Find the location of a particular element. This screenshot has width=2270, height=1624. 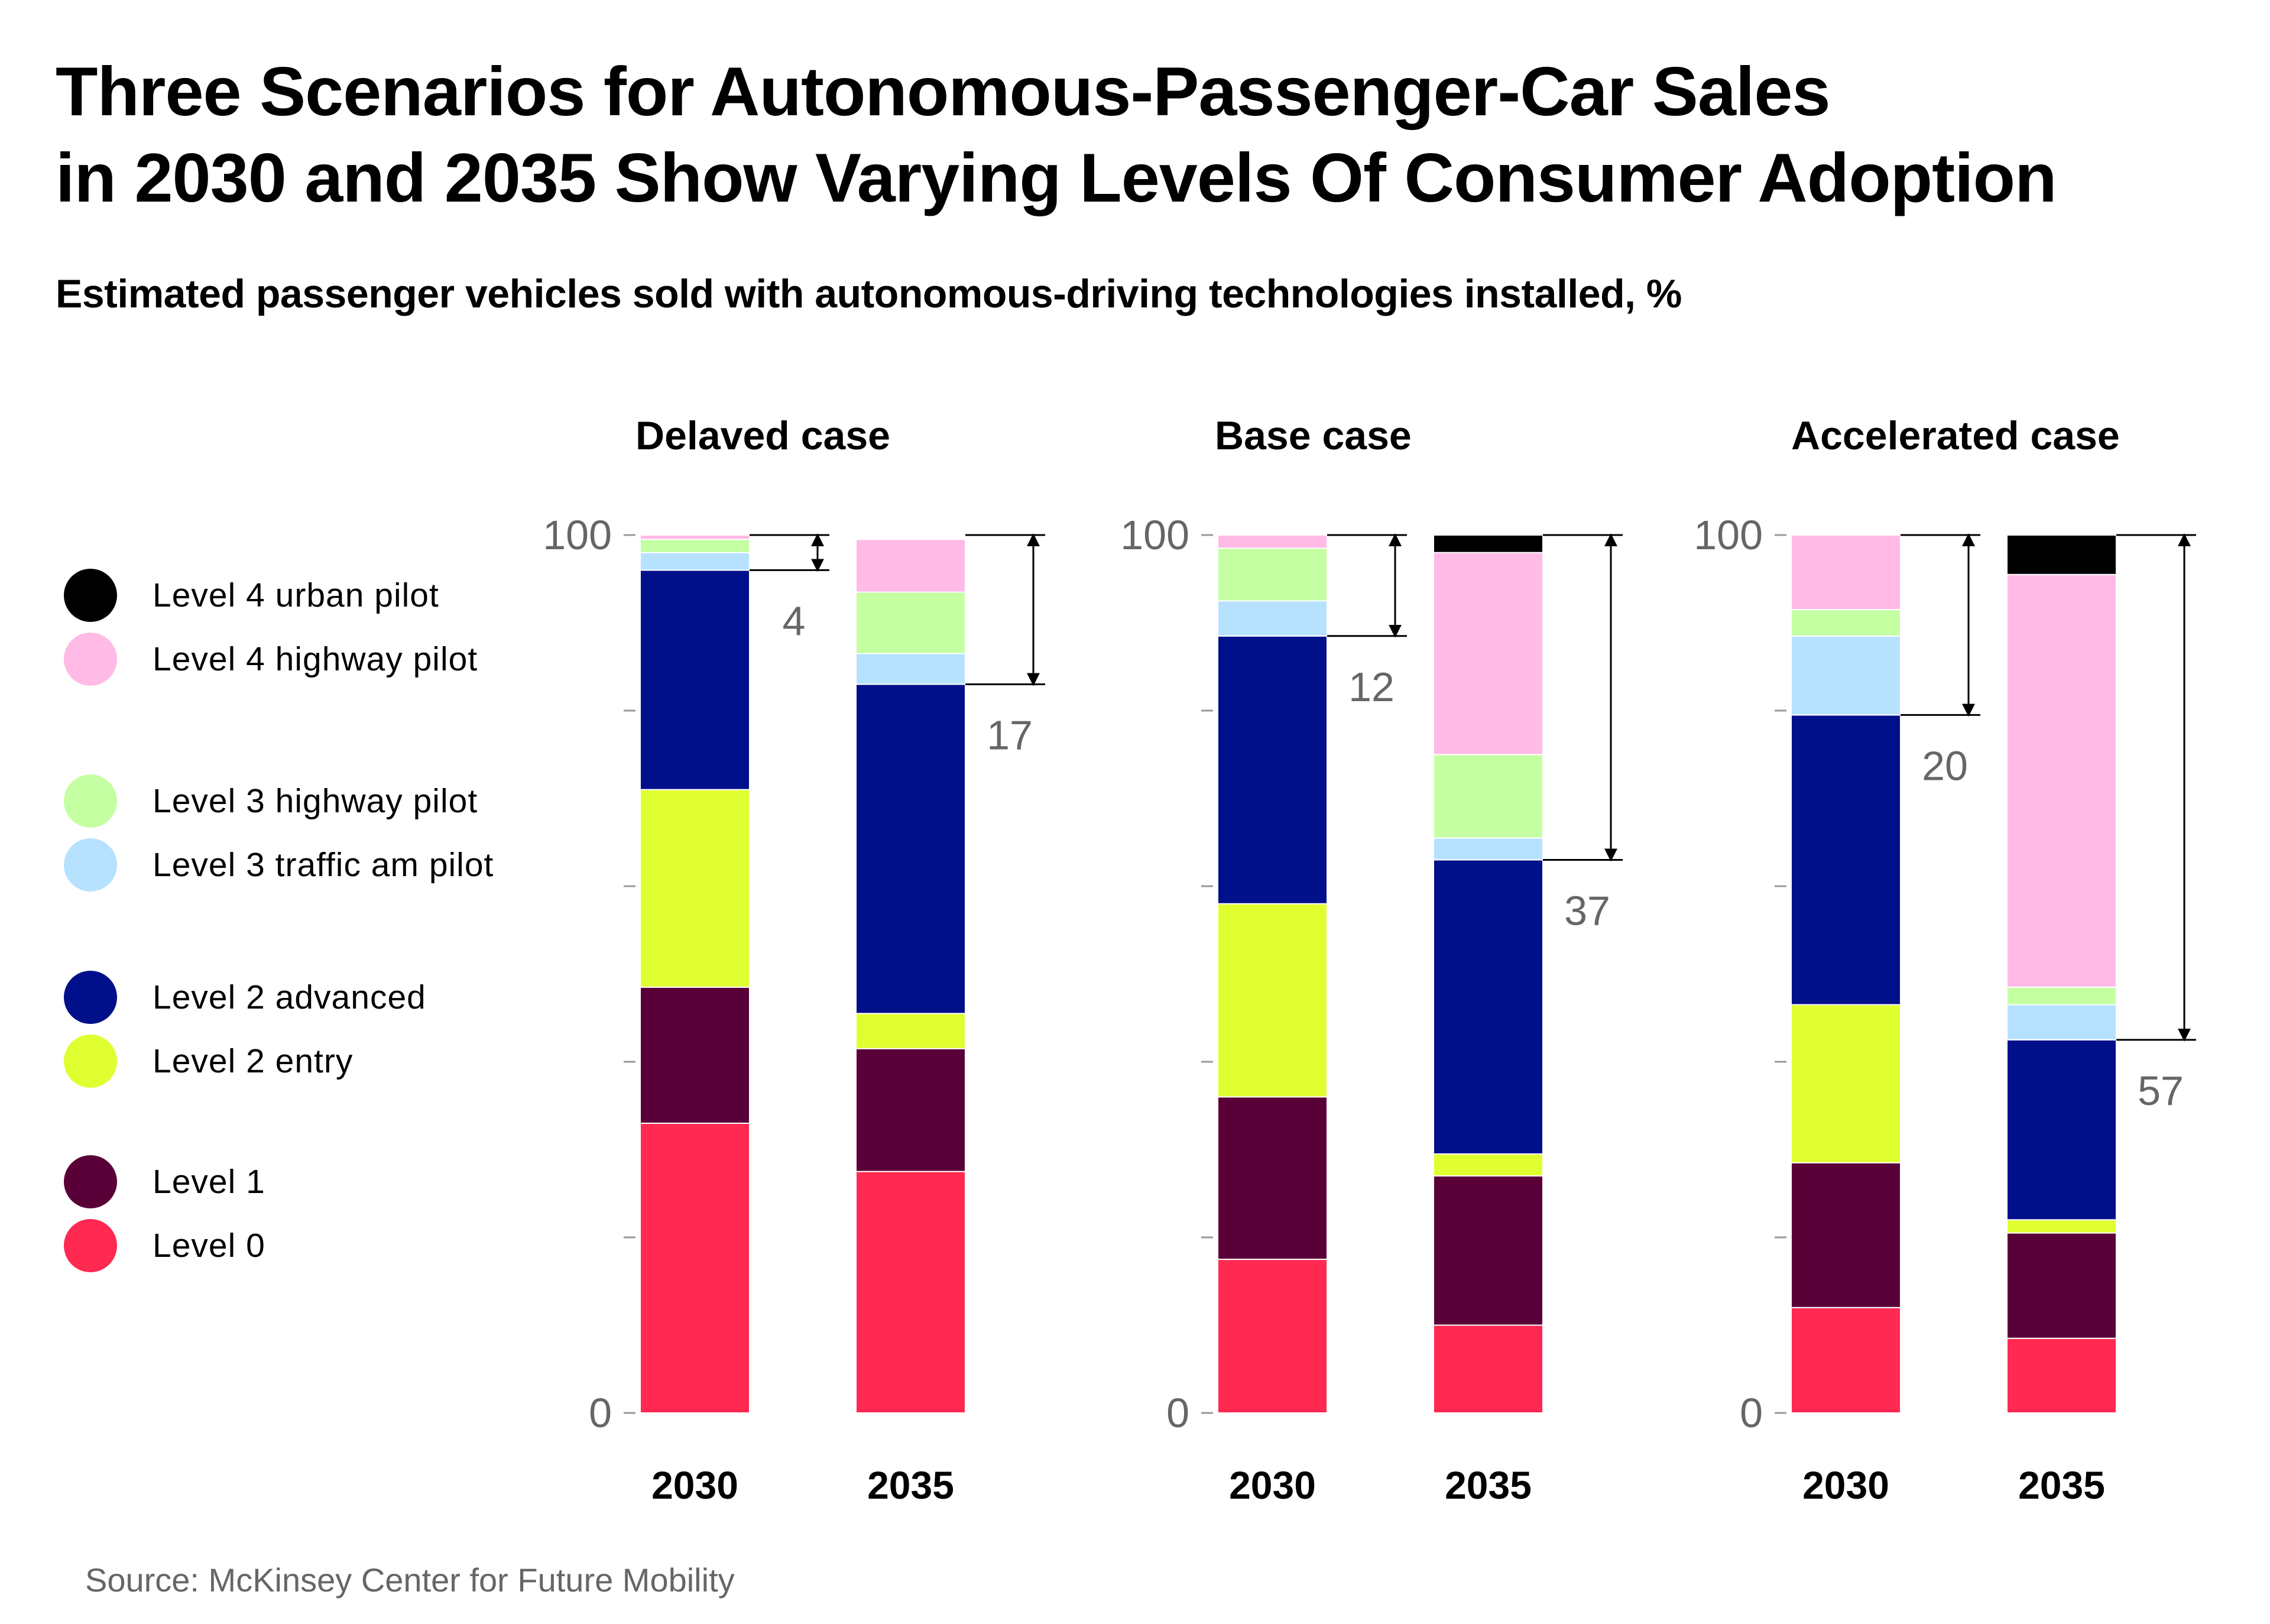

panel-title: Base case is located at coordinates (1313, 435).